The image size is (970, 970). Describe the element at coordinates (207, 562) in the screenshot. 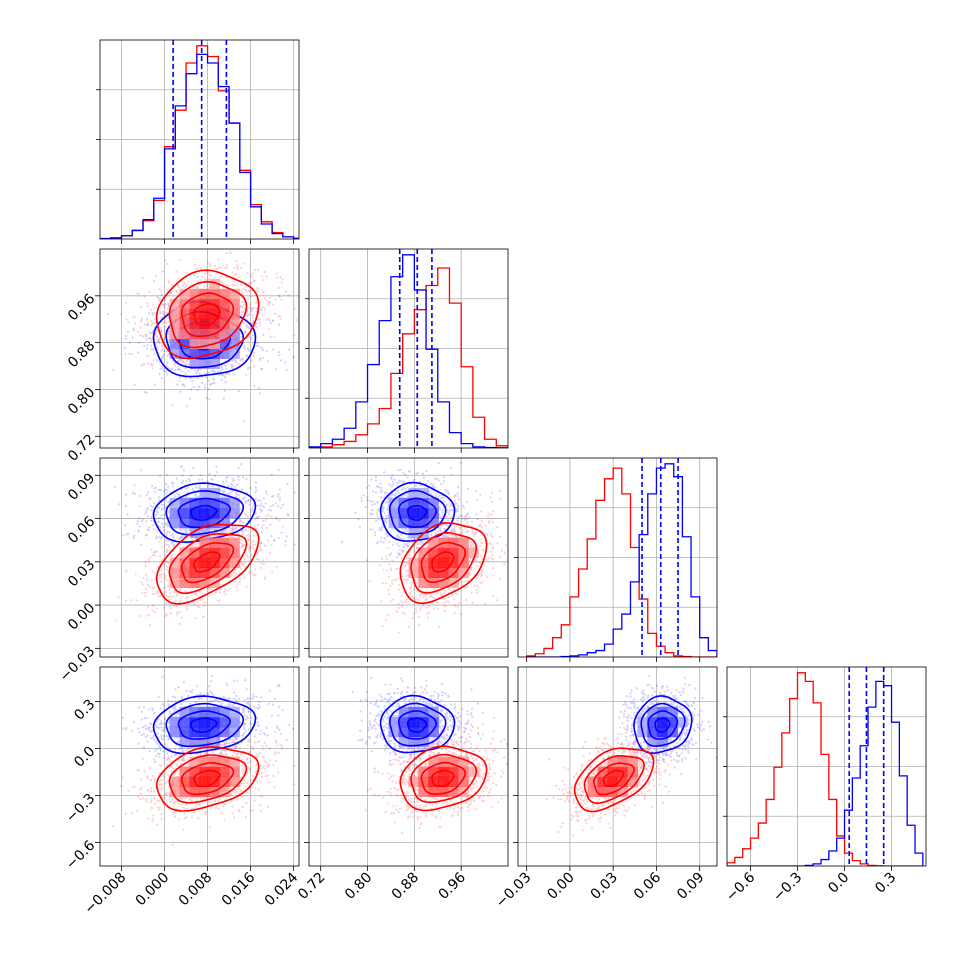

I see `contour-line` at that location.